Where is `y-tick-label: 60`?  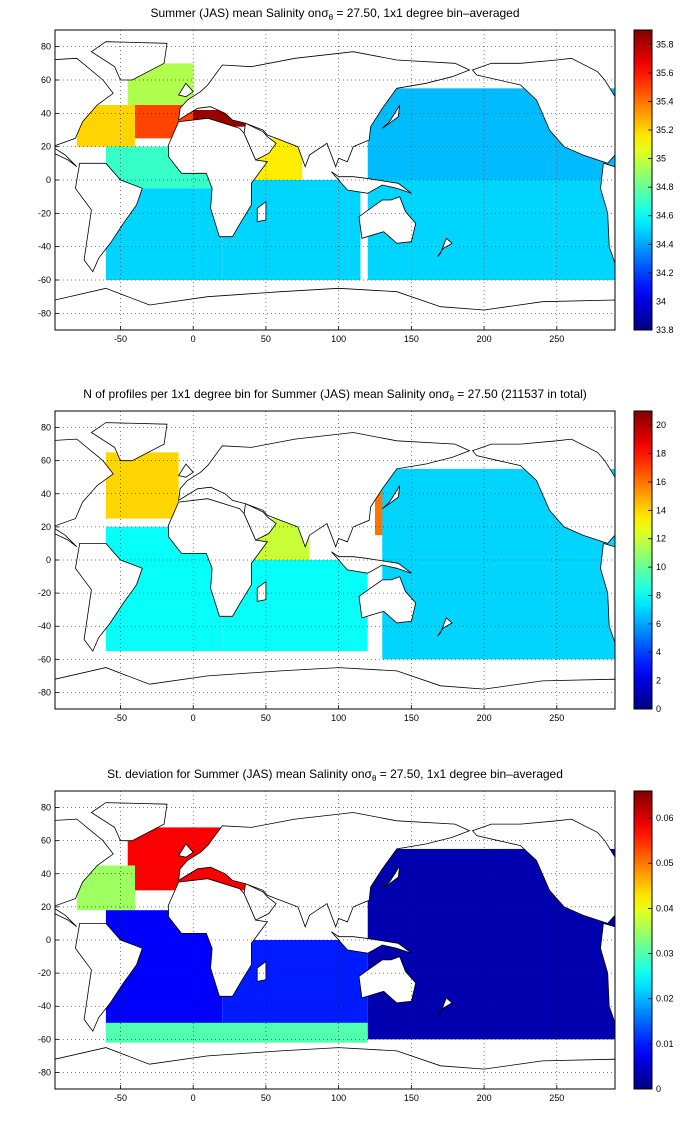 y-tick-label: 60 is located at coordinates (46, 80).